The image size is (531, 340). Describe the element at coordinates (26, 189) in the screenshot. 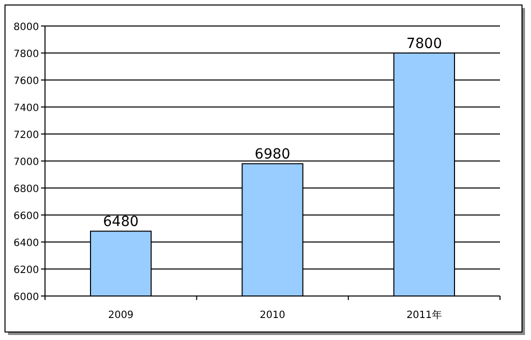

I see `y-tick-label: 6800` at that location.